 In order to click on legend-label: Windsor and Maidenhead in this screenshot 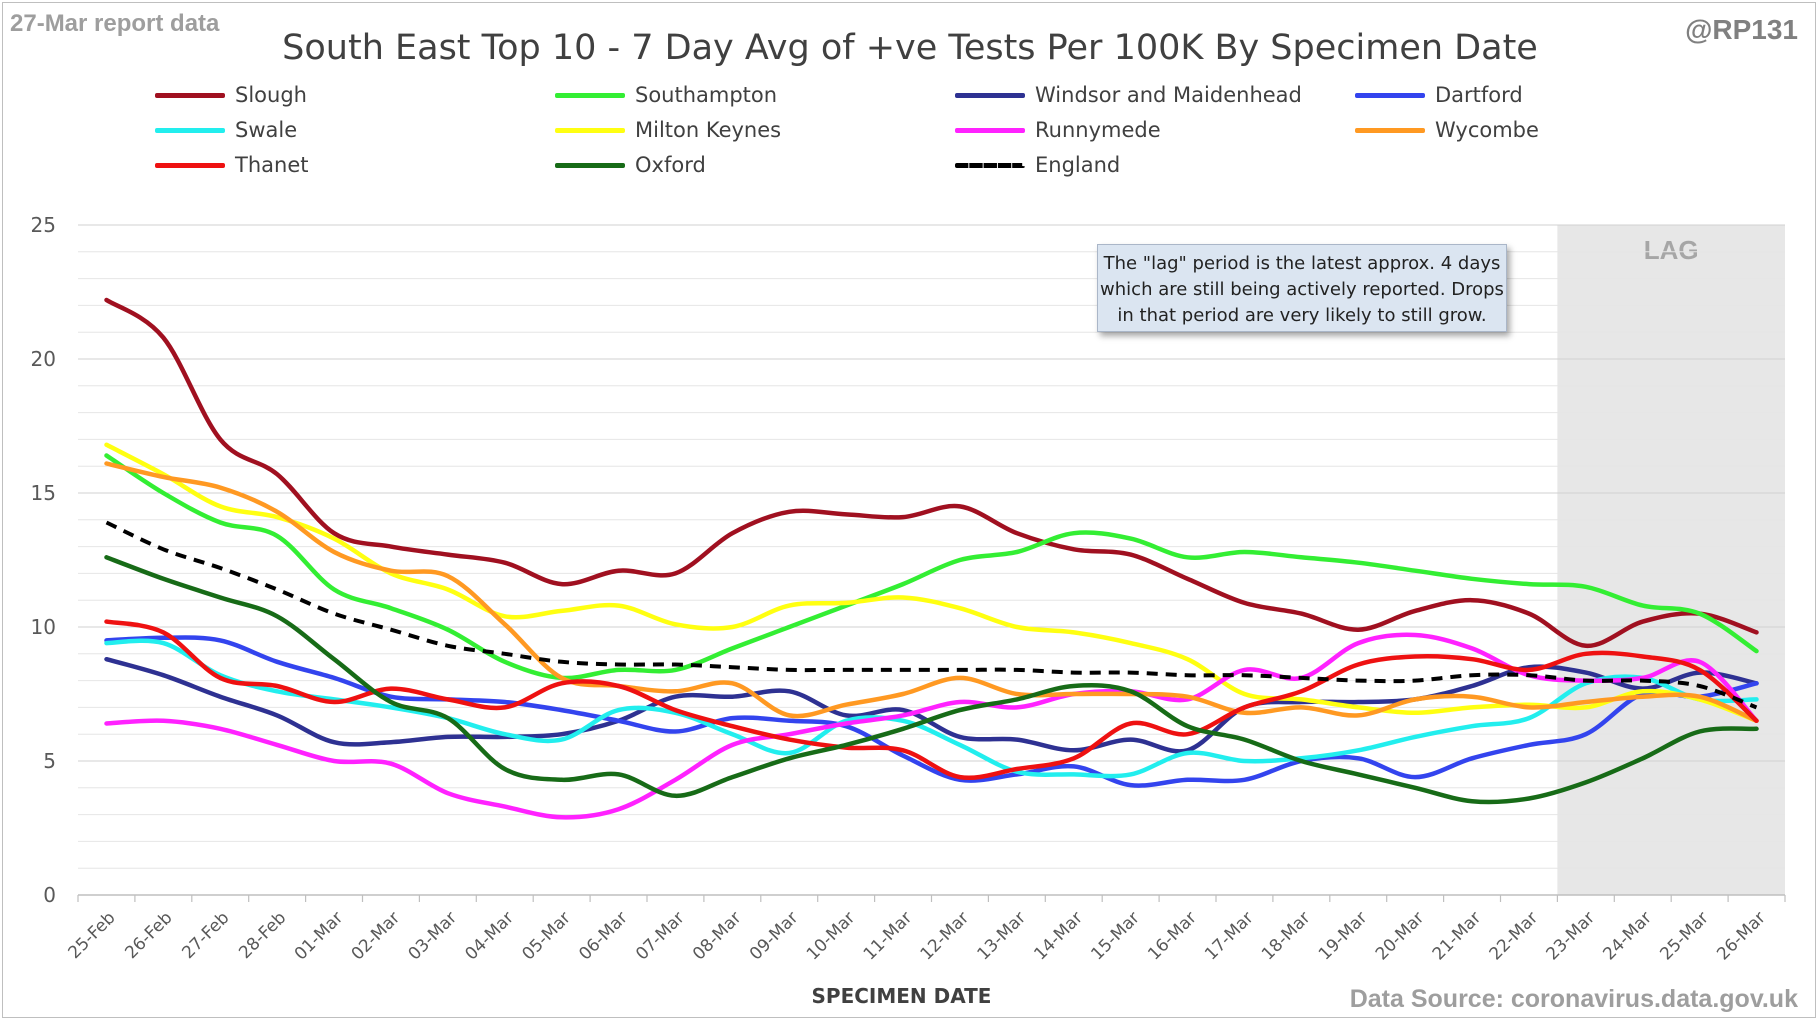, I will do `click(1168, 95)`.